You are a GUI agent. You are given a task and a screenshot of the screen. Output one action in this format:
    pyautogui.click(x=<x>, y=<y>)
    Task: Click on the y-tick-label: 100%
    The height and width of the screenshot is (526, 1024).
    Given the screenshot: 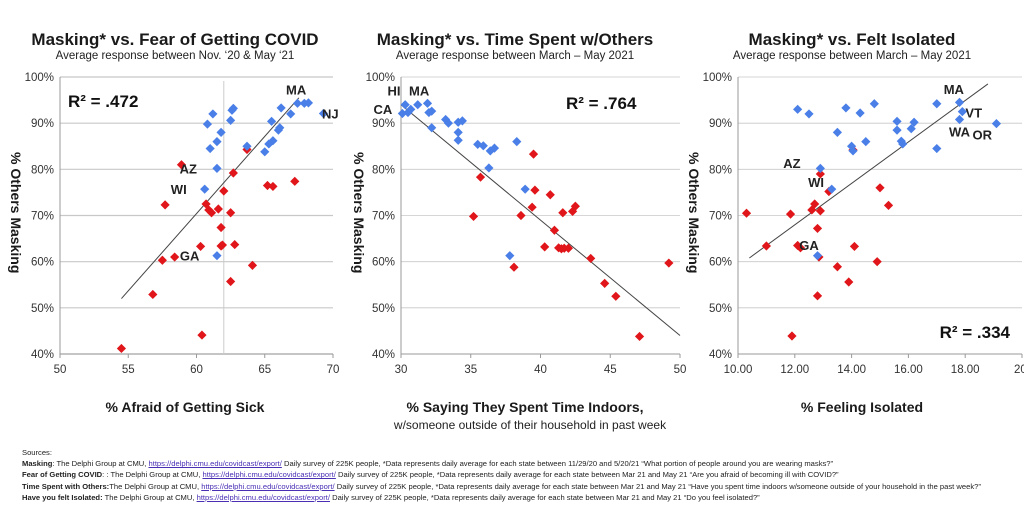 What is the action you would take?
    pyautogui.click(x=39, y=78)
    